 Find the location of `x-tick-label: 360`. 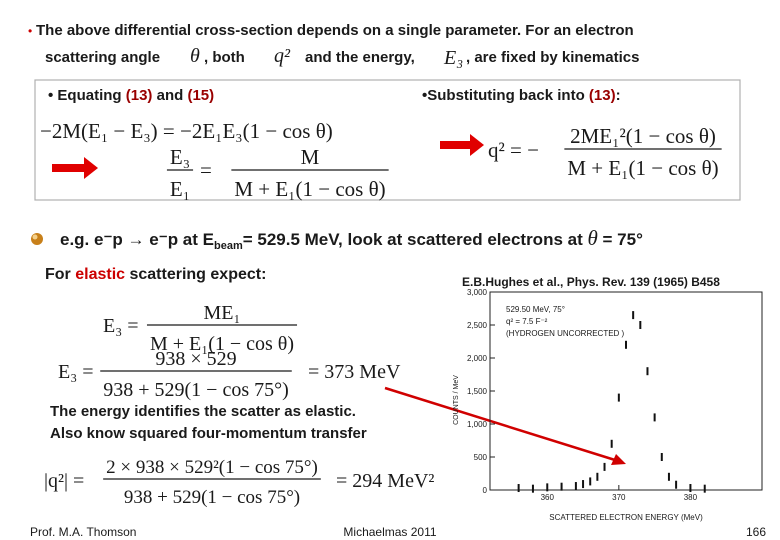

x-tick-label: 360 is located at coordinates (548, 497).